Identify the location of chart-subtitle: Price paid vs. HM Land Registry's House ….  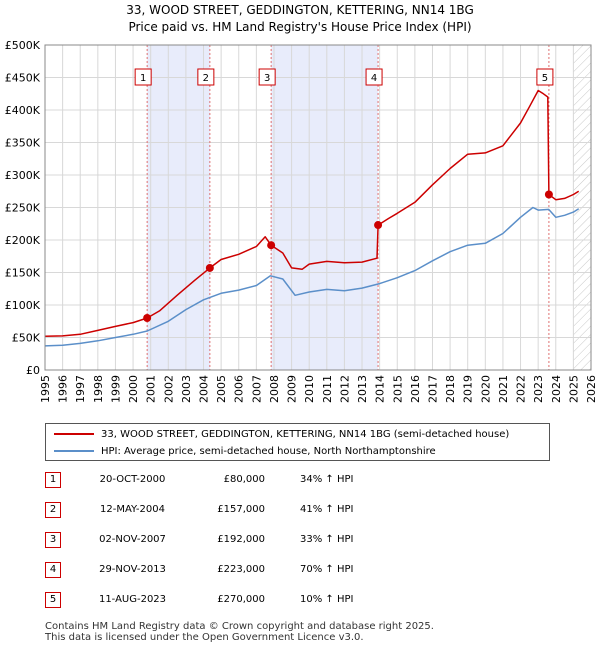
(300, 27).